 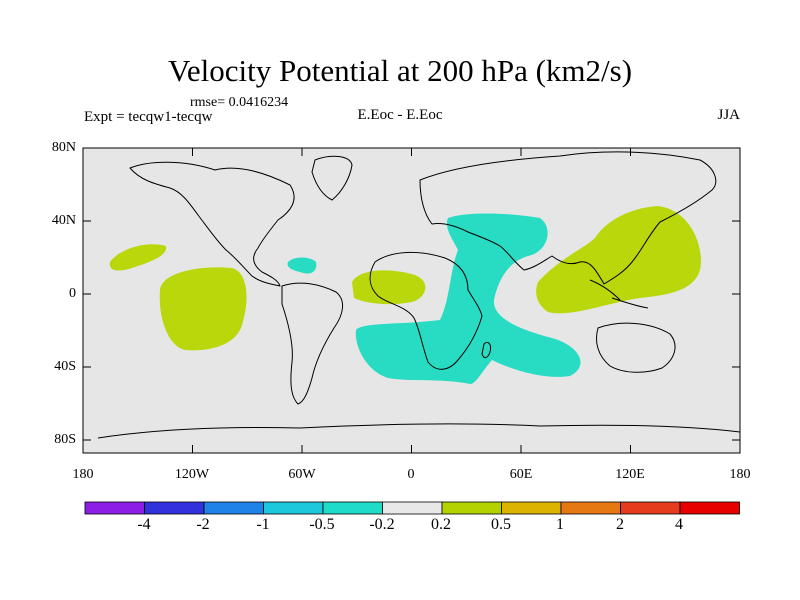 What do you see at coordinates (486, 350) in the screenshot?
I see `coastline-madagascar` at bounding box center [486, 350].